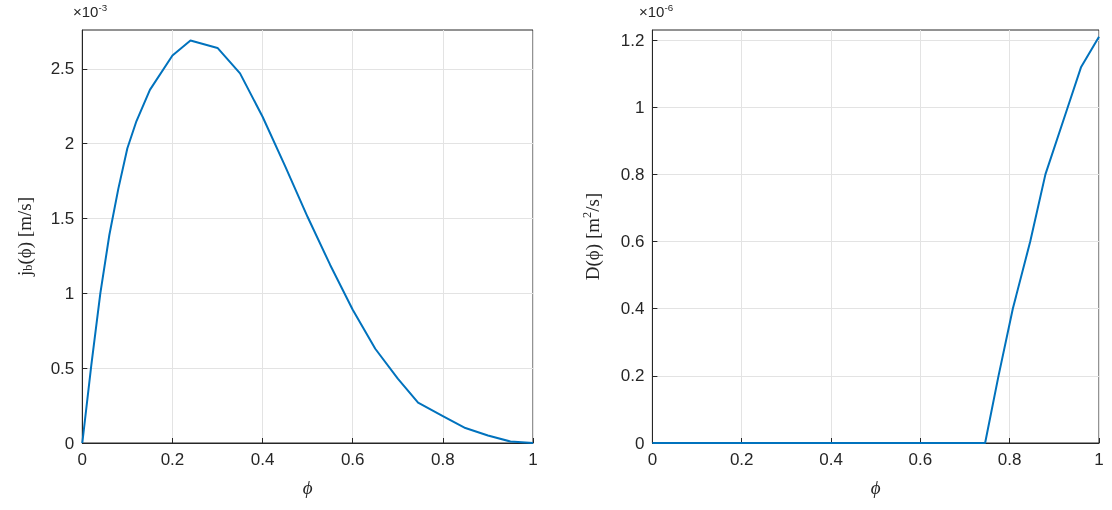 The image size is (1112, 510). Describe the element at coordinates (632, 242) in the screenshot. I see `y-tick-label: 0.6` at that location.